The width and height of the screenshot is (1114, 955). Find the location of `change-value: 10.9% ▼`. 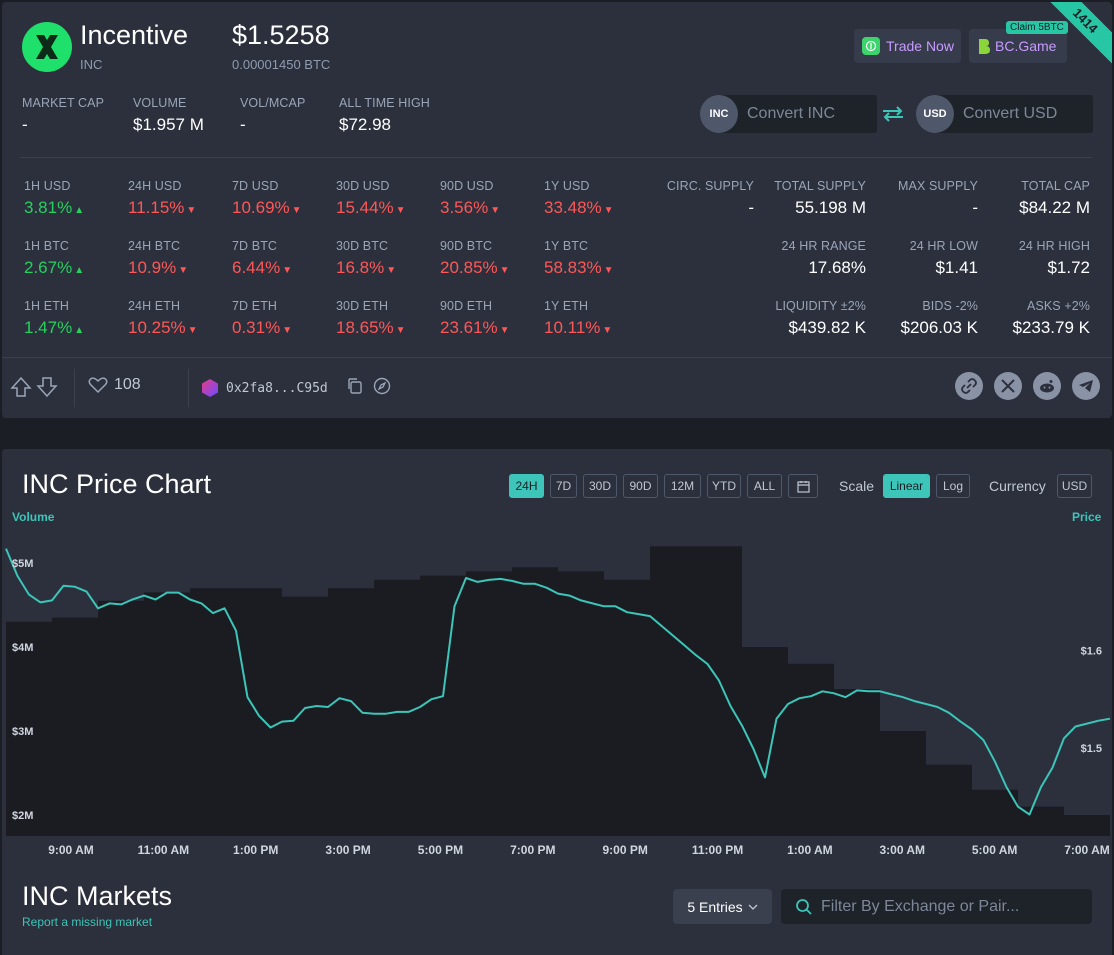

change-value: 10.9% ▼ is located at coordinates (158, 268).